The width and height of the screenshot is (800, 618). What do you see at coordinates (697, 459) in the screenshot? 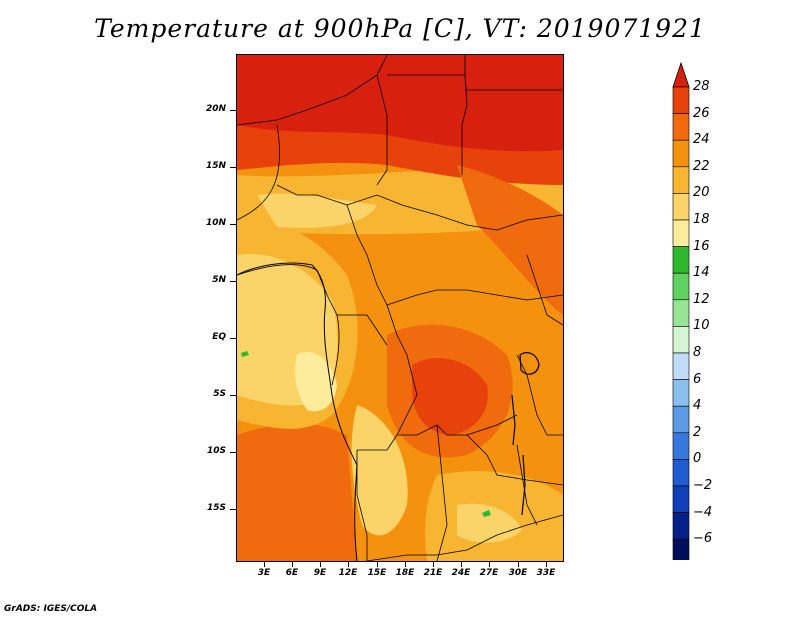
I see `colorbar-label: 0` at bounding box center [697, 459].